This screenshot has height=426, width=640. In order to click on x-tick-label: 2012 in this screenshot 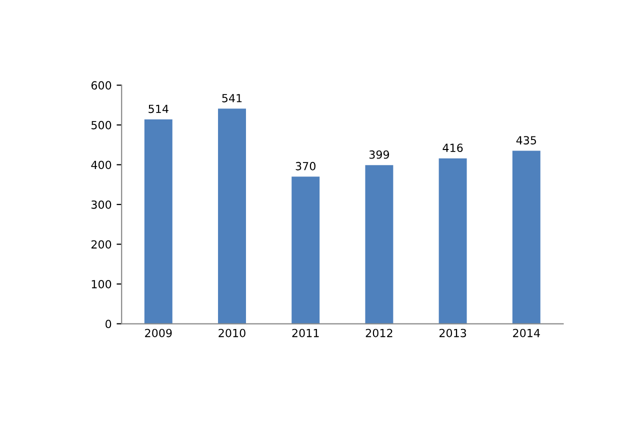, I will do `click(379, 333)`.